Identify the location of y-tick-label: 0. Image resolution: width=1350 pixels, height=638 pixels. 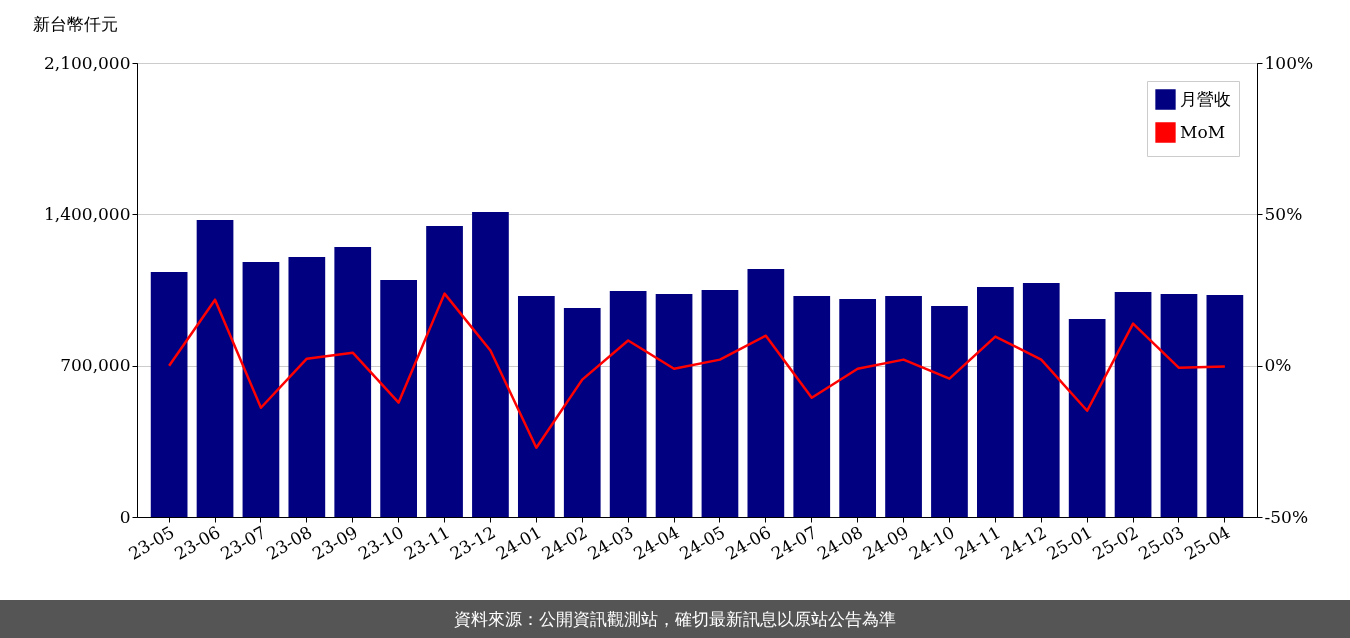
(125, 516).